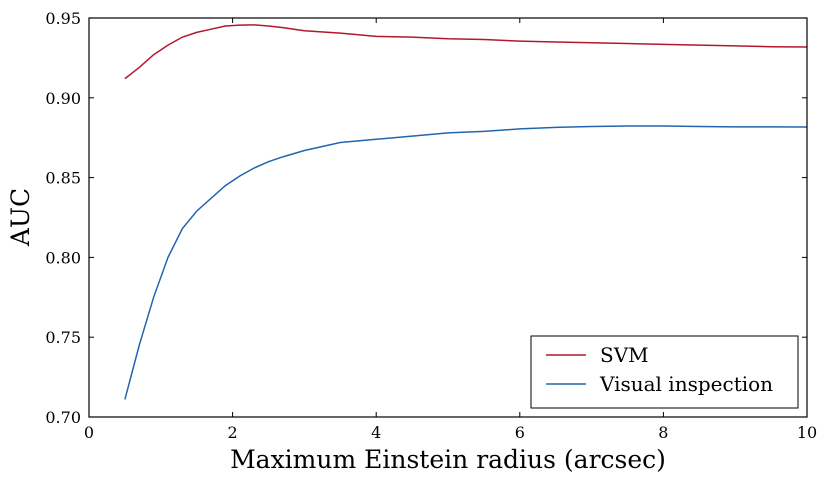 The height and width of the screenshot is (481, 830). I want to click on y-axis-label: AUC, so click(20, 217).